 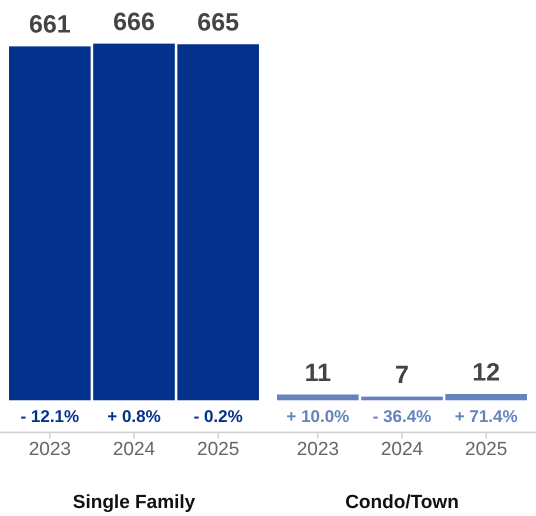 What do you see at coordinates (50, 416) in the screenshot?
I see `text: - 12.1%` at bounding box center [50, 416].